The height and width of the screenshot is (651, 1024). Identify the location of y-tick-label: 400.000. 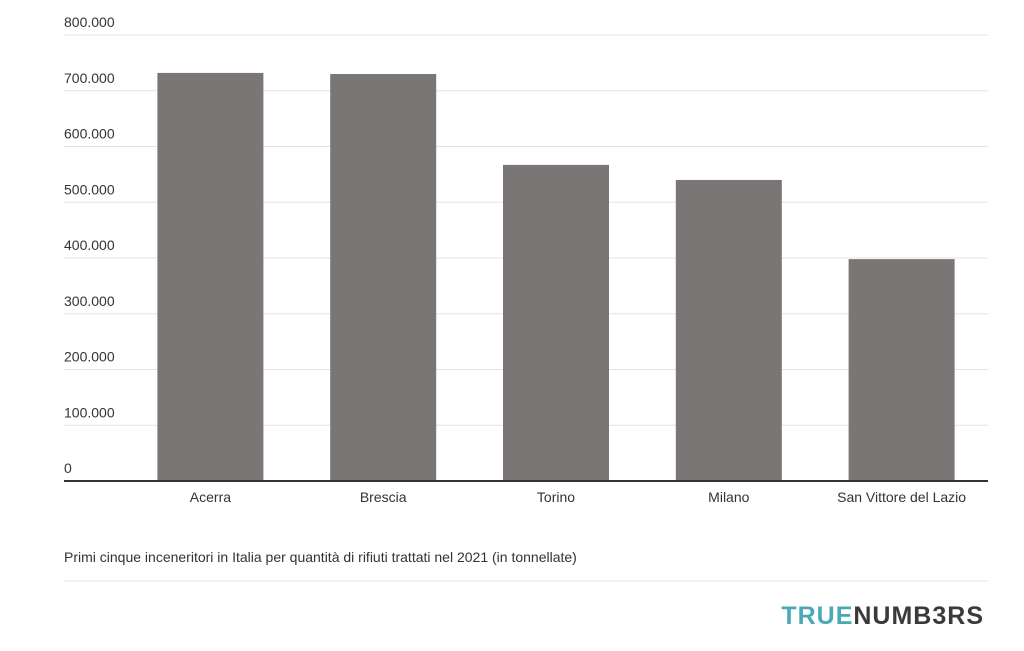
(89, 245).